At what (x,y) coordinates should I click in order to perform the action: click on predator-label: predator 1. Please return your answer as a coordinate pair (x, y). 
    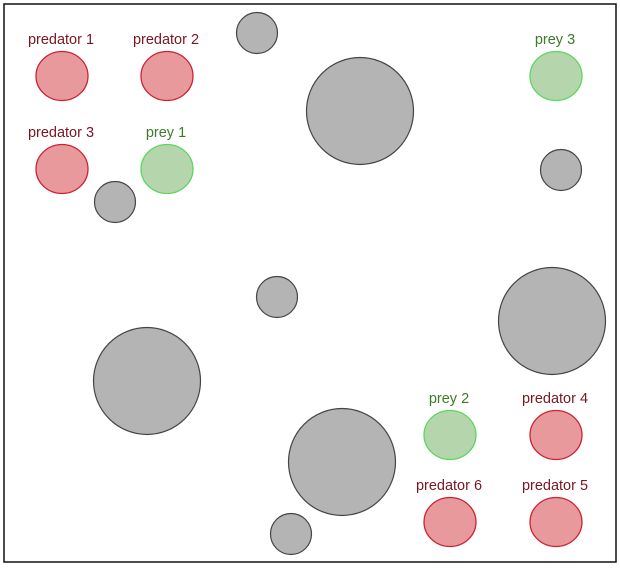
    Looking at the image, I should click on (61, 40).